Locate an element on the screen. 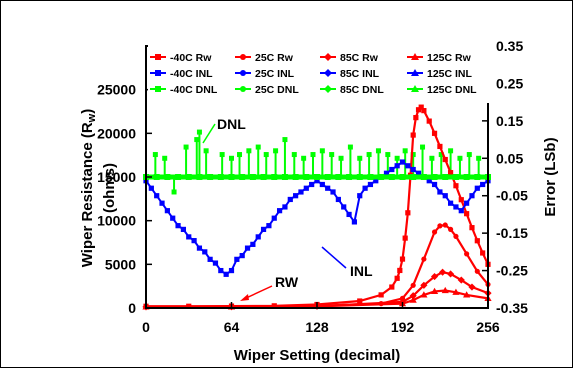  y-left-tick-label: 15000 is located at coordinates (116, 177).